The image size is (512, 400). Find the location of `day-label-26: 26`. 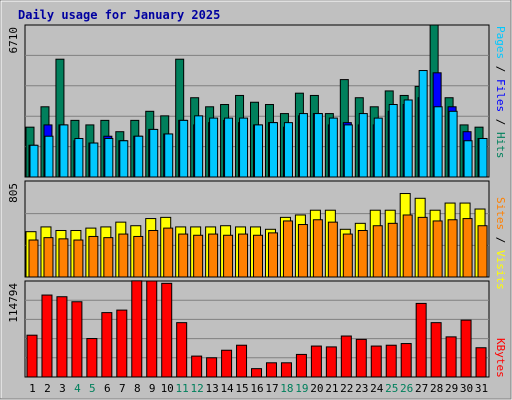

day-label-26: 26 is located at coordinates (406, 388).